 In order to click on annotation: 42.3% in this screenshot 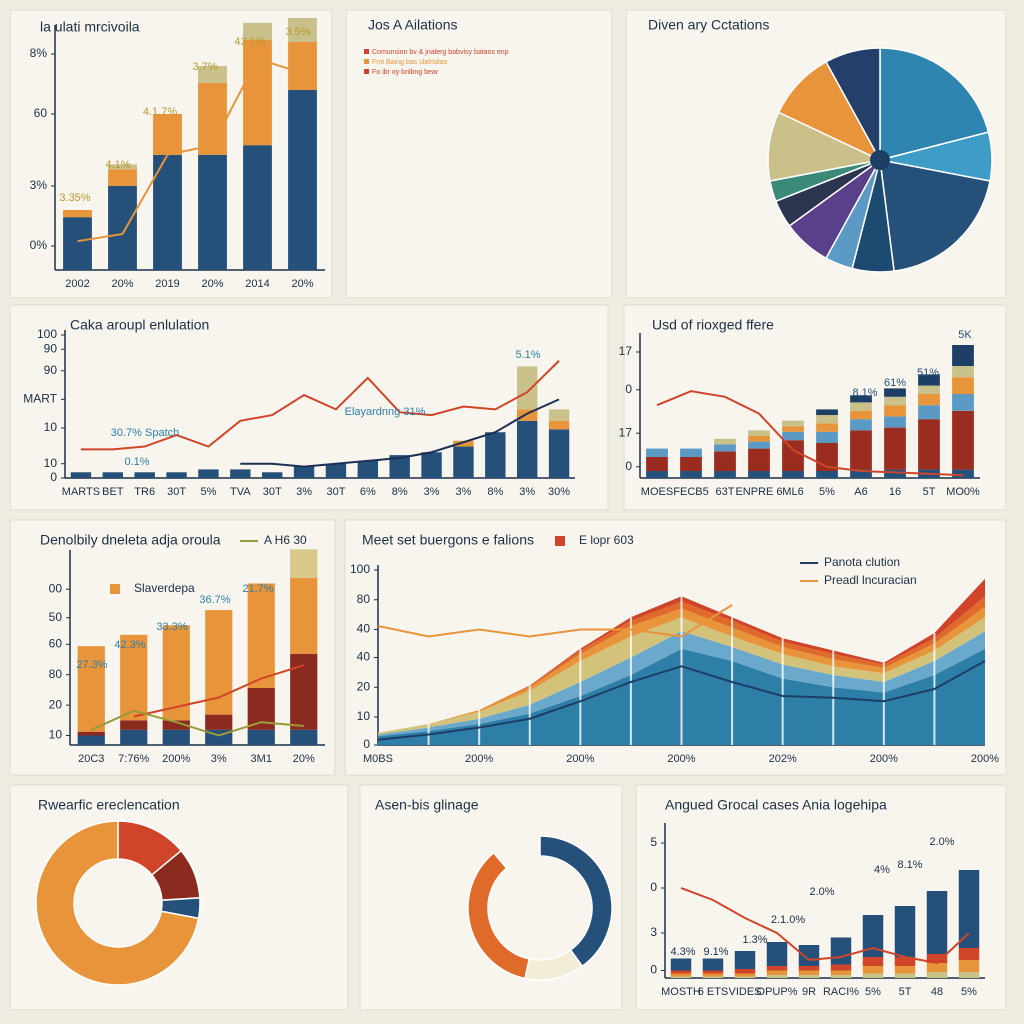, I will do `click(129, 645)`.